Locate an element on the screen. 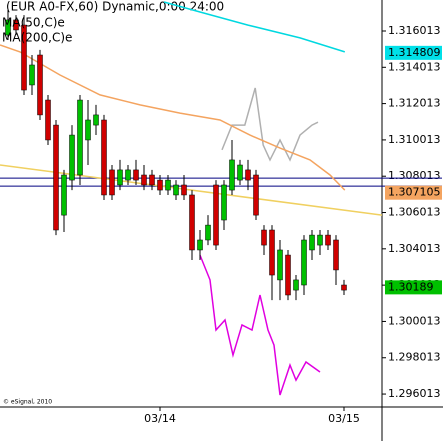  chart-title: (EUR A0-FX,60) Dynamic,0:00 24:00 is located at coordinates (115, 7).